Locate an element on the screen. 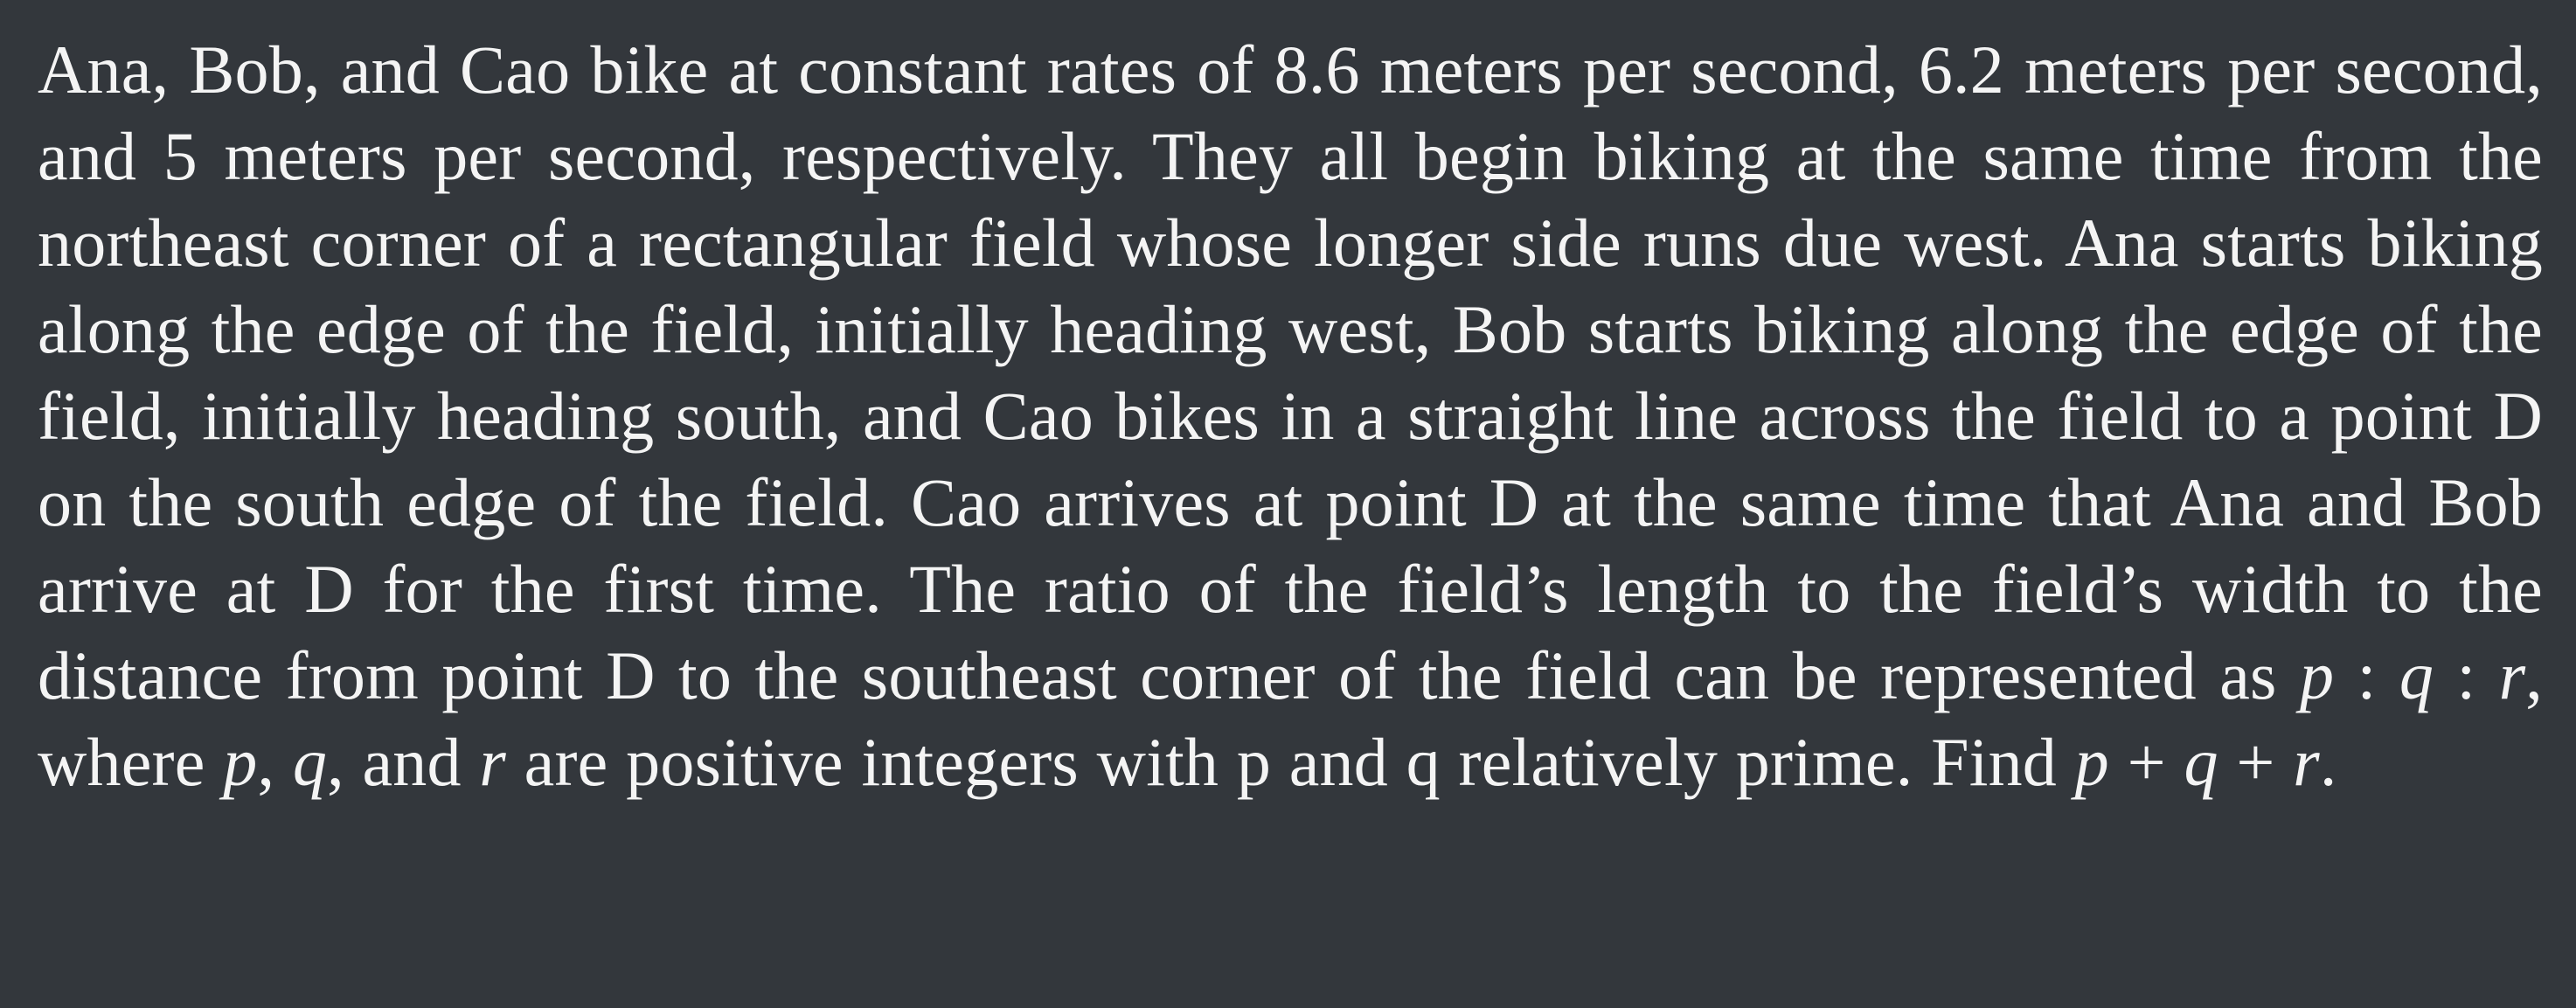 The image size is (2576, 1008). problem-text-segment: , and is located at coordinates (403, 762).